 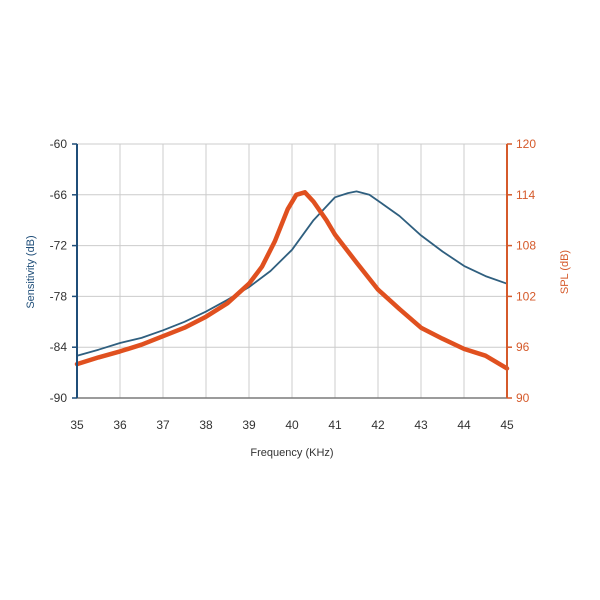 What do you see at coordinates (59, 347) in the screenshot?
I see `left-y-tick-label: -84` at bounding box center [59, 347].